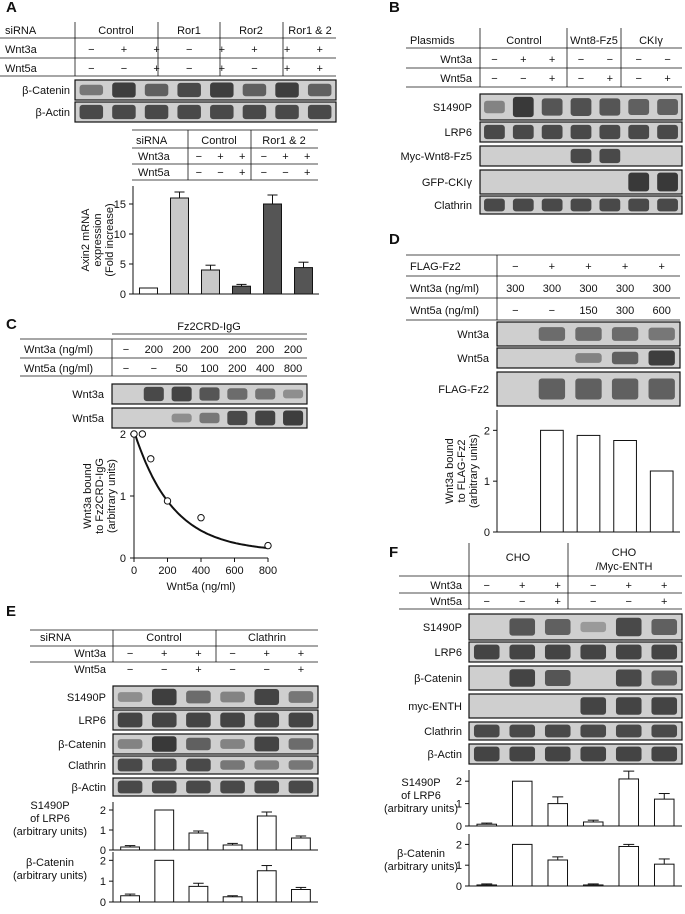 The image size is (685, 914). I want to click on panel-f-row-wnt5a: Wnt5a, so click(446, 602).